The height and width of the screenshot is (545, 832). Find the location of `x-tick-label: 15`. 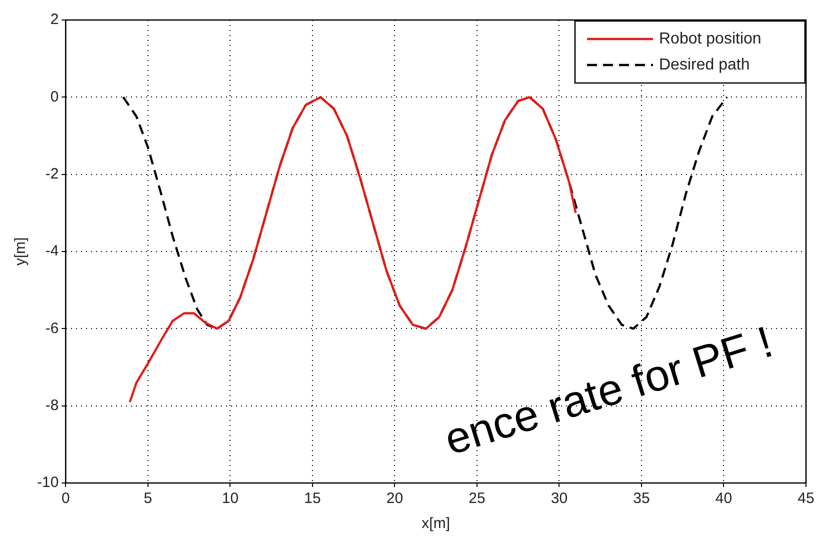

x-tick-label: 15 is located at coordinates (312, 499).